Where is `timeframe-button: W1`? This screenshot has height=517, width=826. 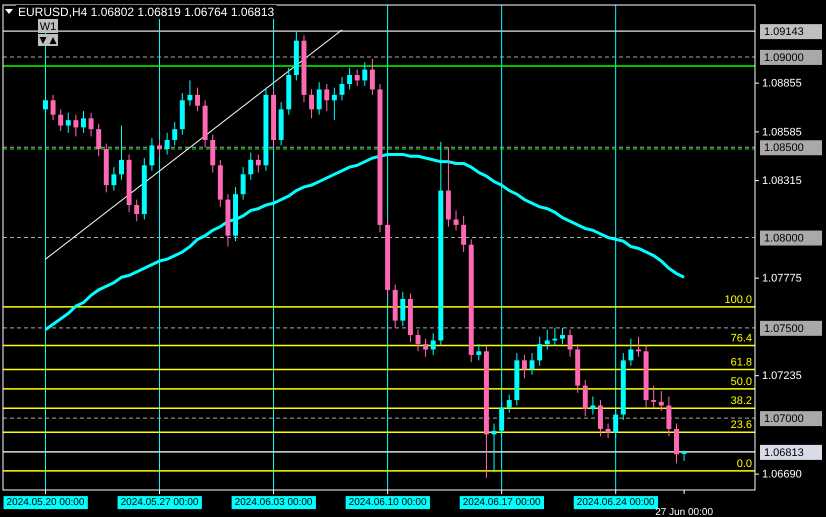
timeframe-button: W1 is located at coordinates (48, 26).